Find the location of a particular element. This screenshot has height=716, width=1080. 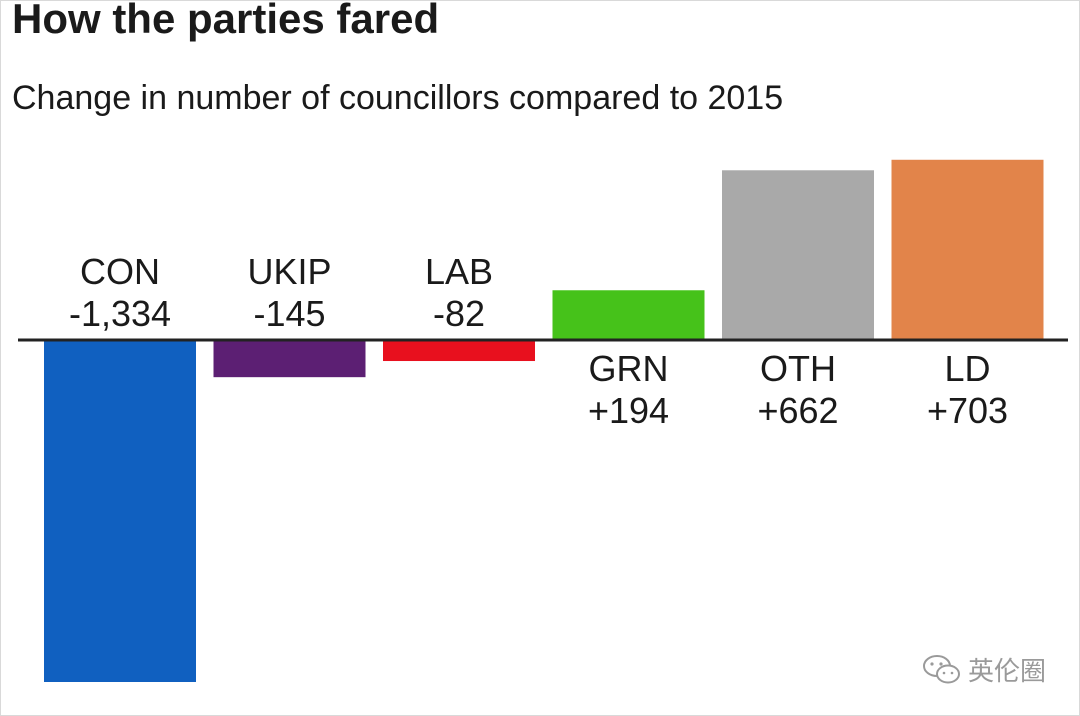

category-label-grn: GRN is located at coordinates (629, 368).